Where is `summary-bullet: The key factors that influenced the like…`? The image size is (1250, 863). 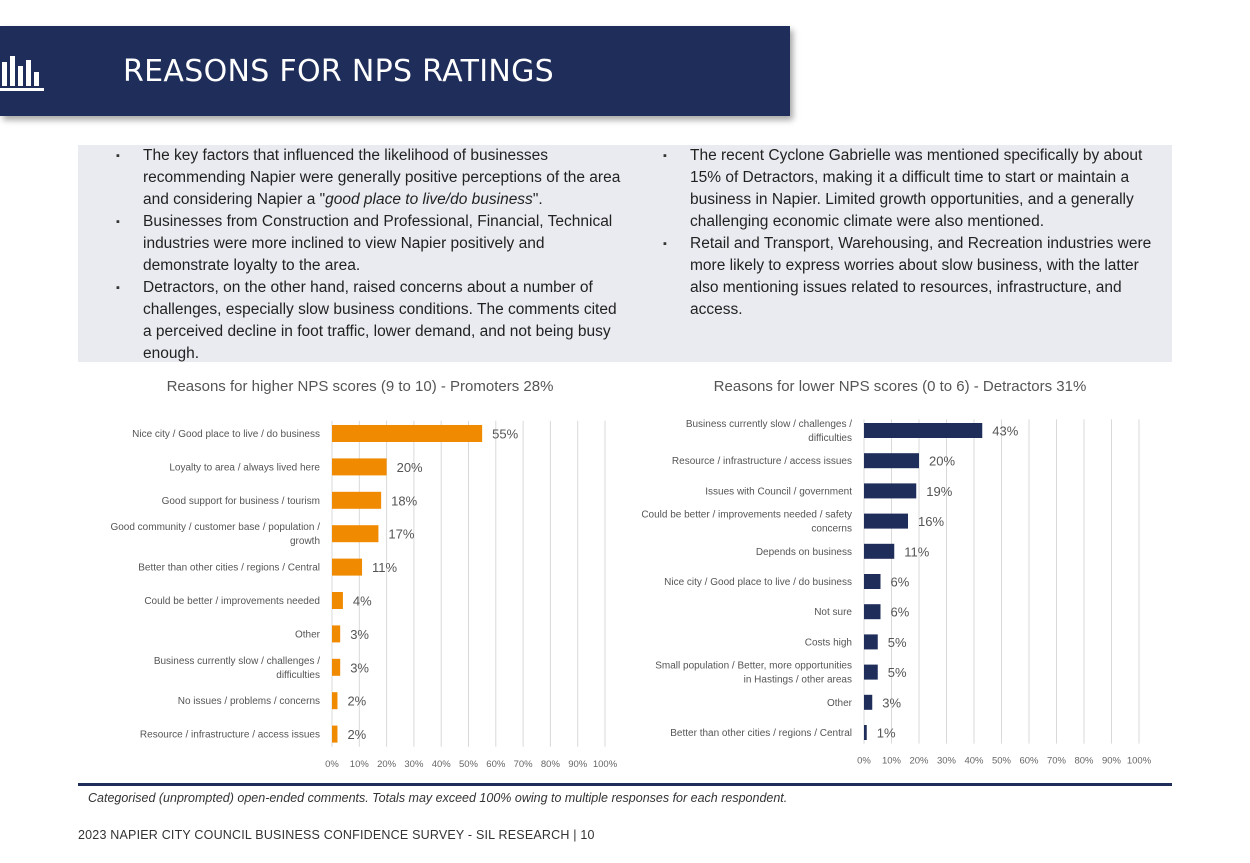 summary-bullet: The key factors that influenced the like… is located at coordinates (369, 178).